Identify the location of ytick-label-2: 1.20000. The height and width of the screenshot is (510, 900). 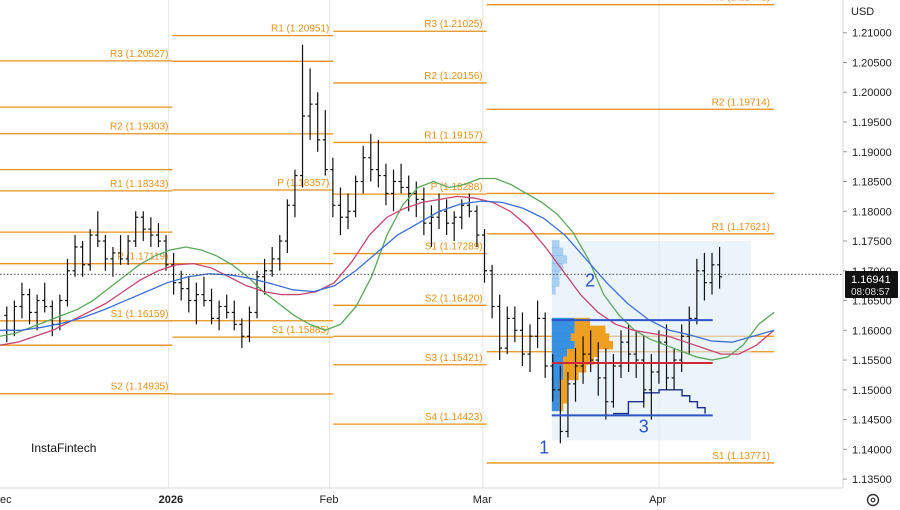
(872, 93).